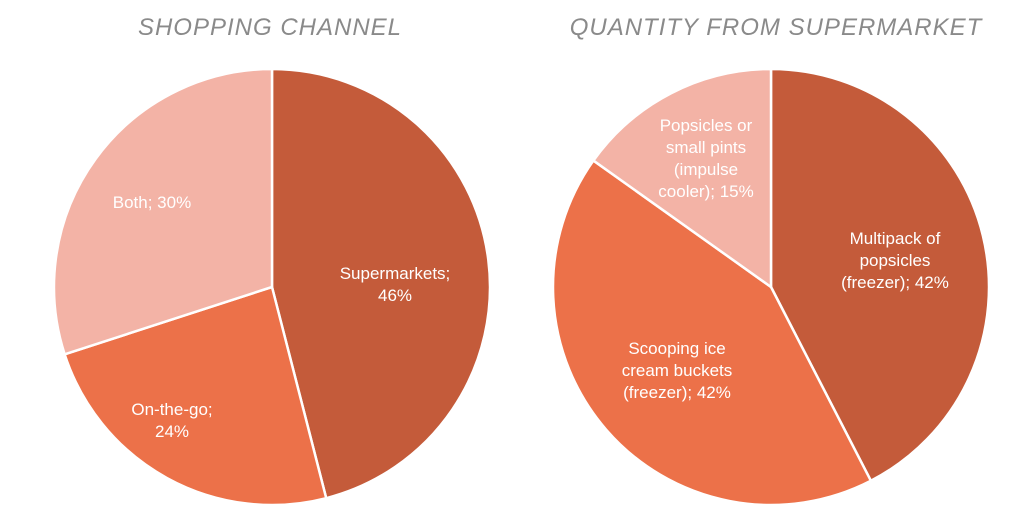  What do you see at coordinates (706, 125) in the screenshot?
I see `pie2-slice-3-label-line: Popsicles or` at bounding box center [706, 125].